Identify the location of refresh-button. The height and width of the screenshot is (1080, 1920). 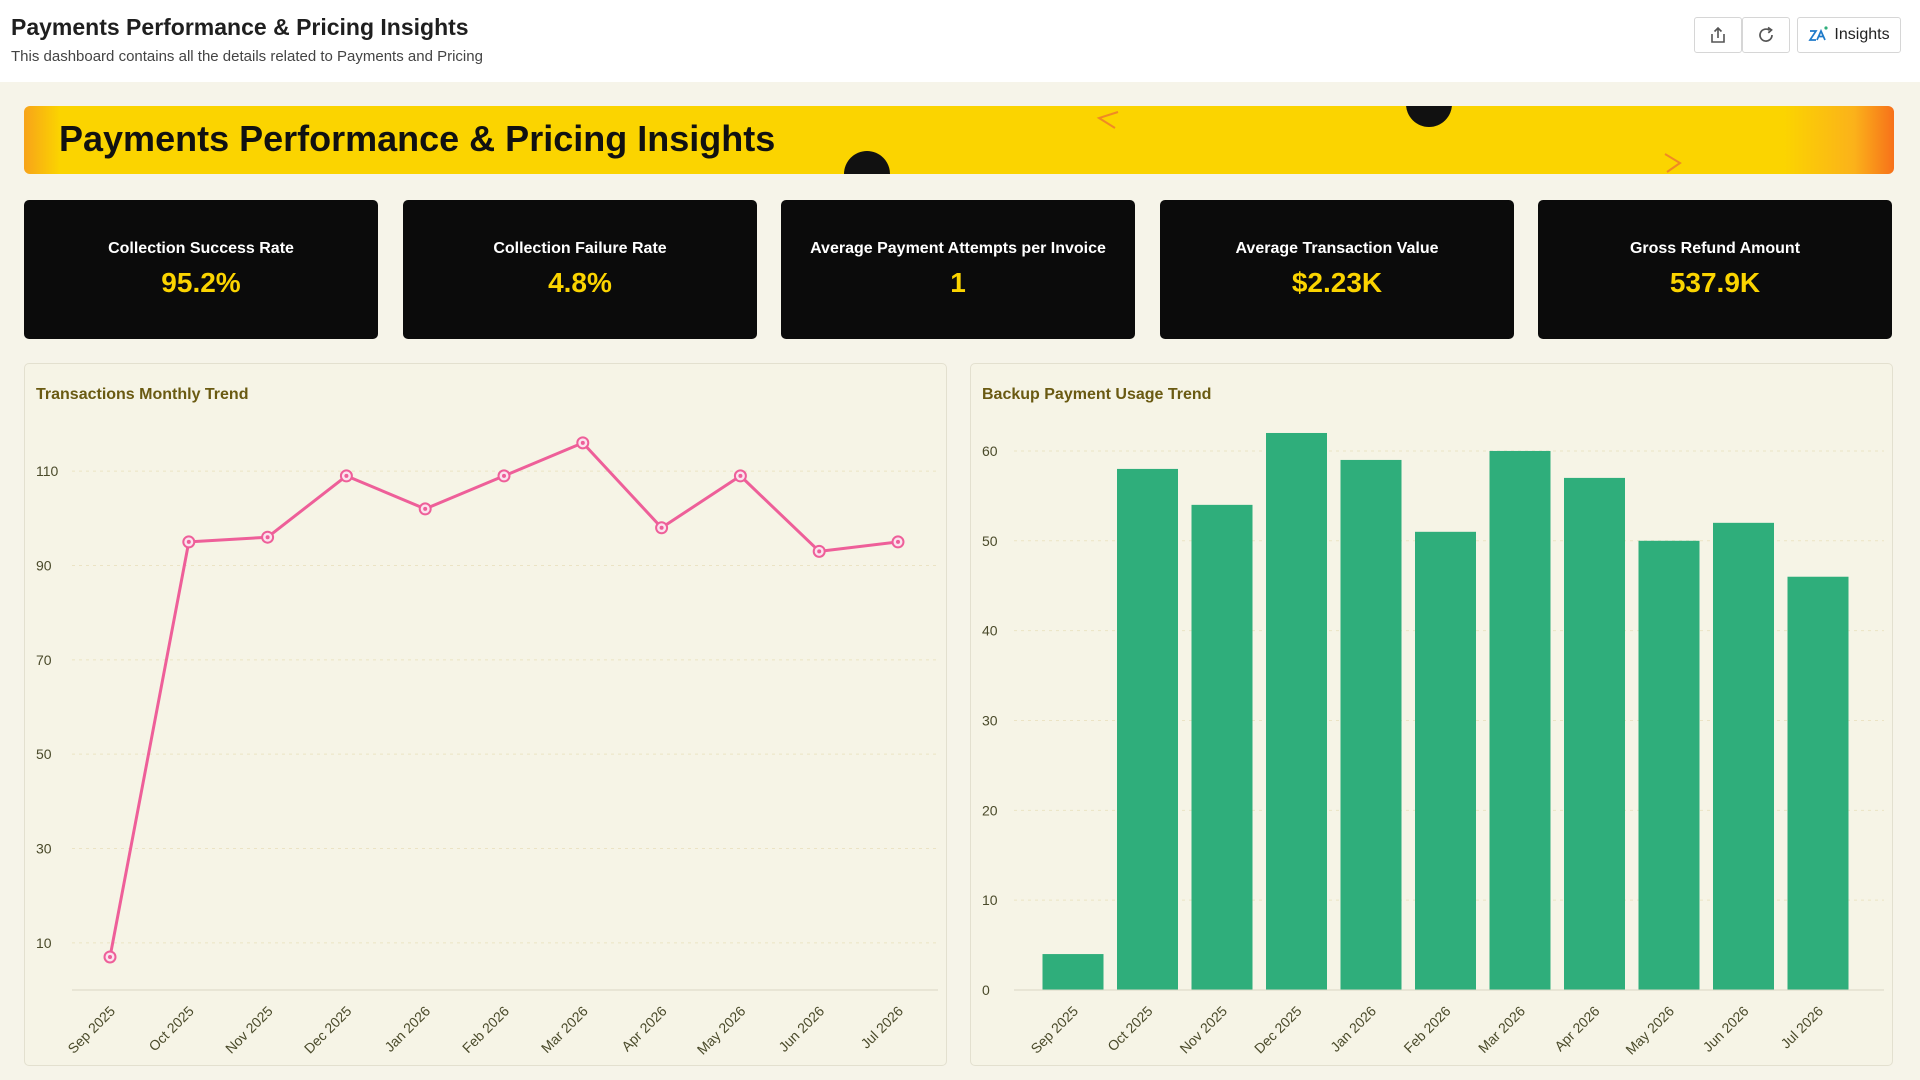
(1766, 35).